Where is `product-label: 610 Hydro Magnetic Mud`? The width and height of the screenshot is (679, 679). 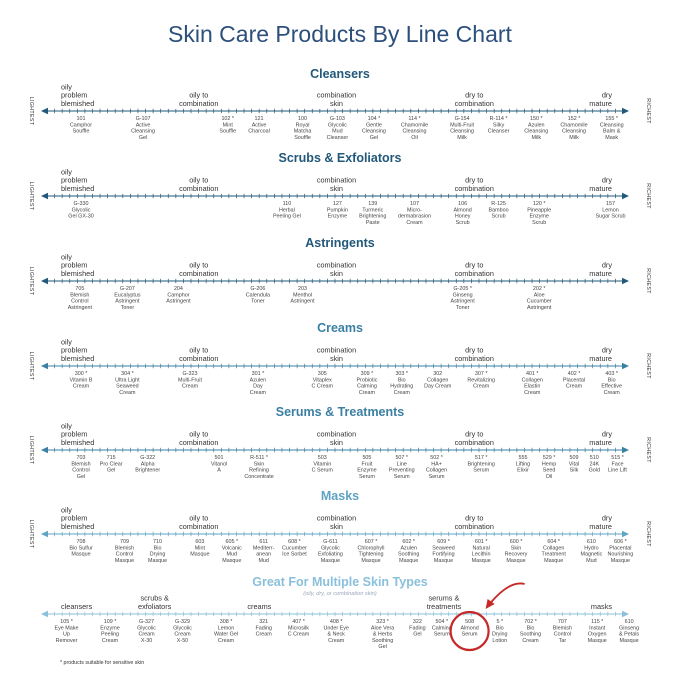
product-label: 610 Hydro Magnetic Mud is located at coordinates (591, 551).